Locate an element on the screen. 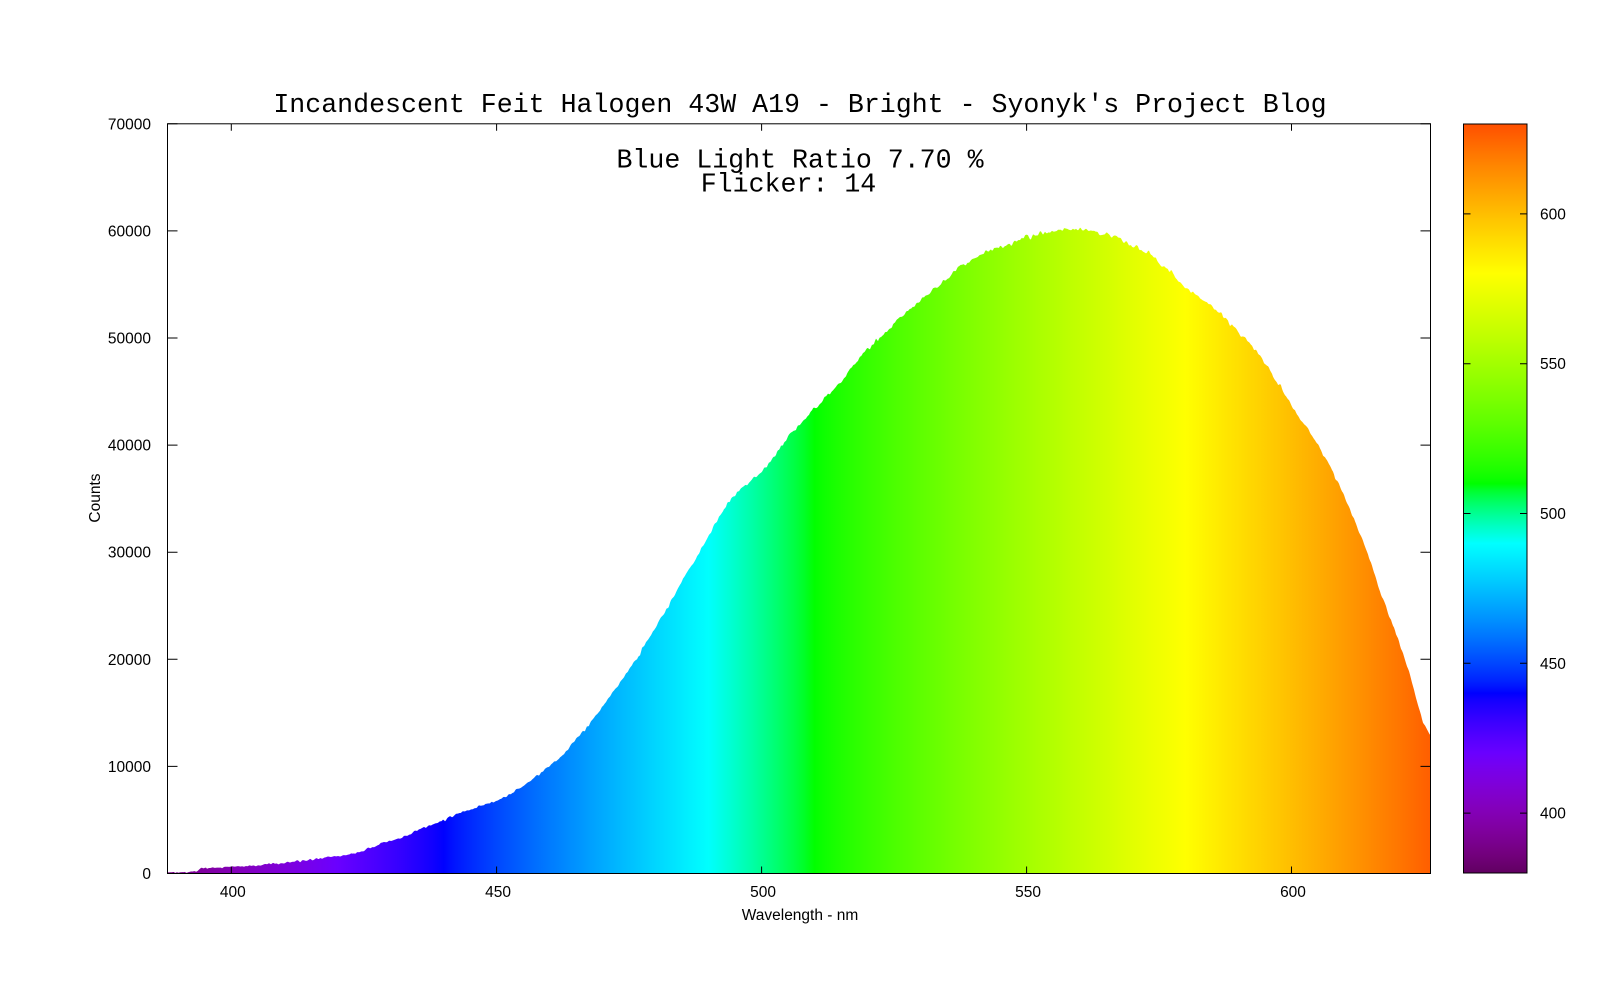  svg-text: Counts is located at coordinates (95, 497).